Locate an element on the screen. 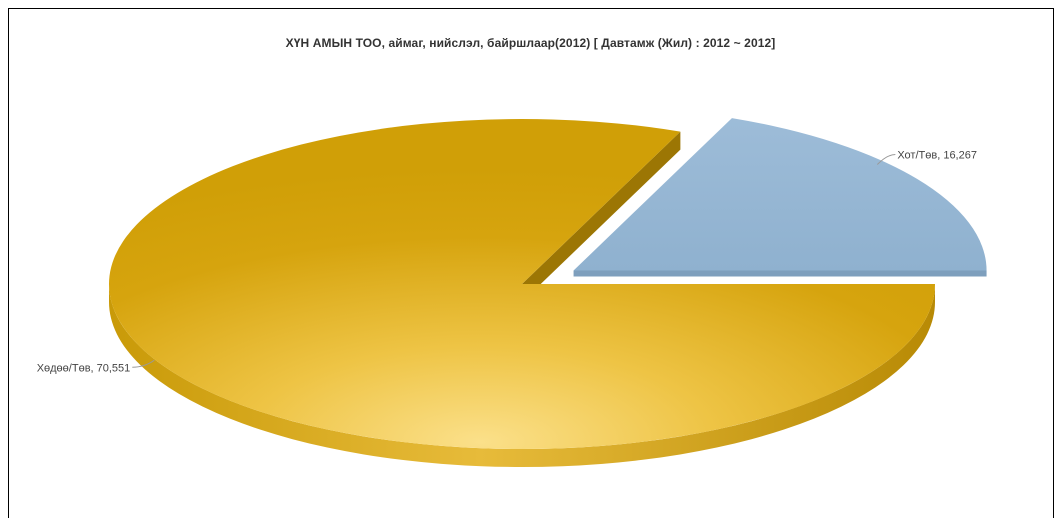  data-label-khot: Хот/Төв, 16,267 is located at coordinates (937, 155).